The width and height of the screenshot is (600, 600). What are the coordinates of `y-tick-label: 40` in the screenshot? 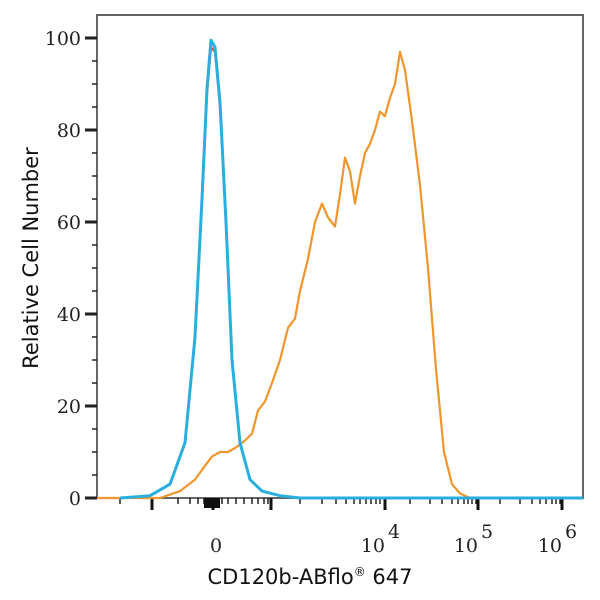 It's located at (69, 315).